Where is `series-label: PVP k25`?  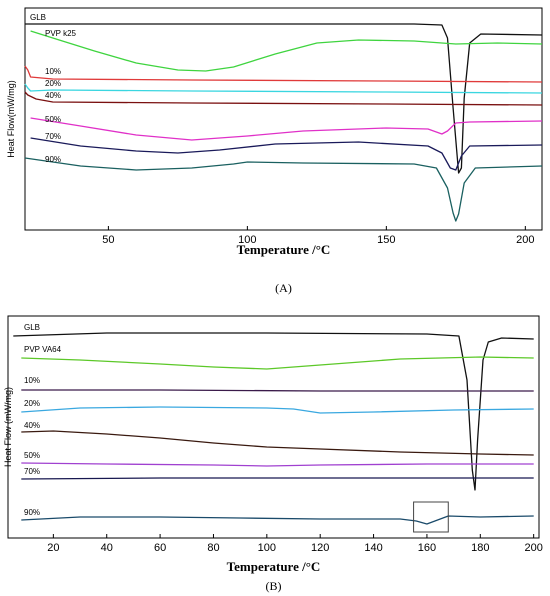
series-label: PVP k25 is located at coordinates (61, 33).